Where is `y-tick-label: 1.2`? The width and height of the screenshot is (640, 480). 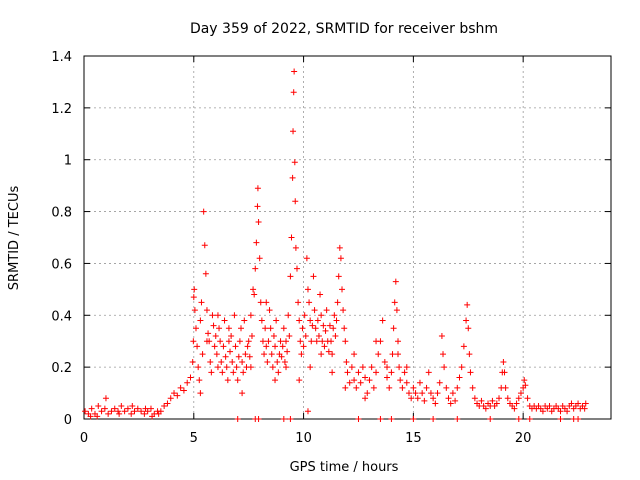
y-tick-label: 1.2 is located at coordinates (61, 109).